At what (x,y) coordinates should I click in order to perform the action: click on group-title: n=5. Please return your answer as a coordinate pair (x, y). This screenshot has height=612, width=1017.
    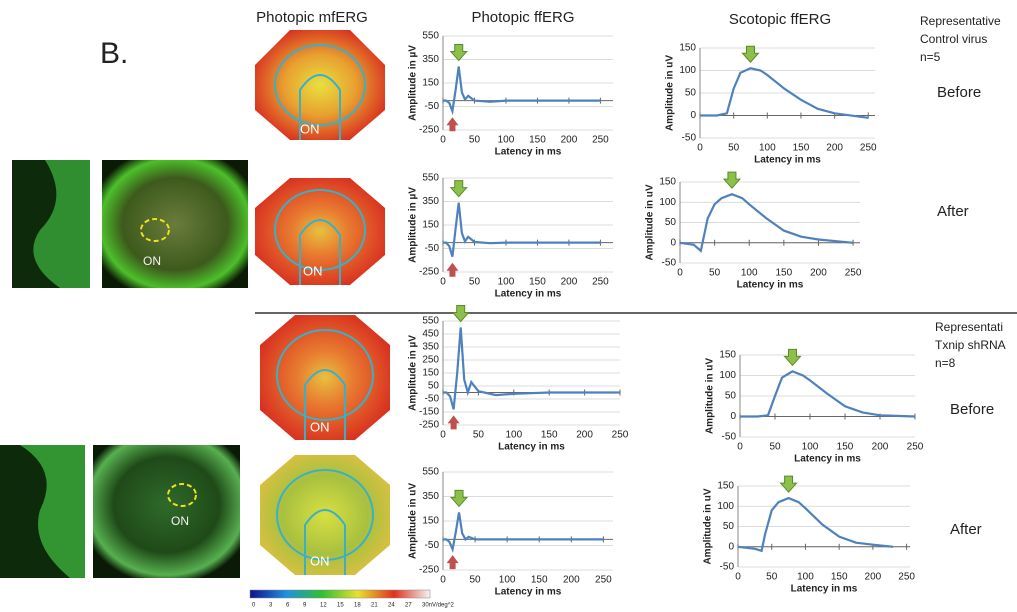
    Looking at the image, I should click on (930, 57).